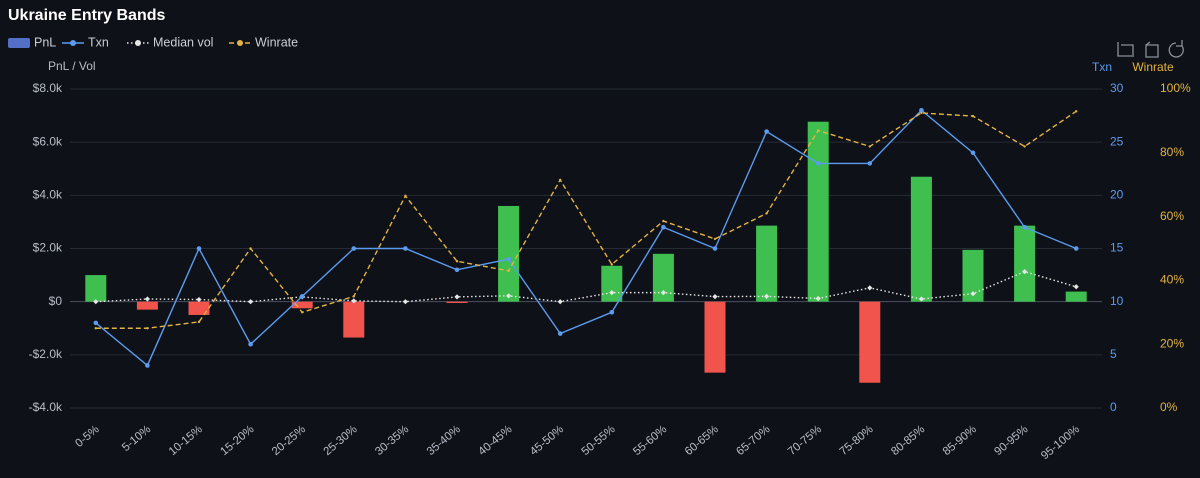  What do you see at coordinates (32, 42) in the screenshot?
I see `legend-item: PnL` at bounding box center [32, 42].